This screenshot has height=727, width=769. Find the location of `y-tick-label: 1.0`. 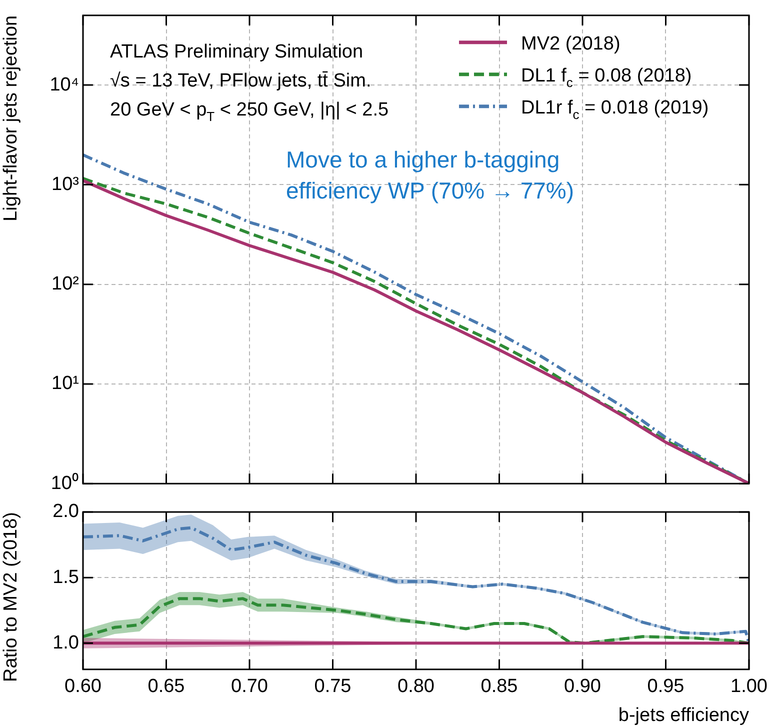

y-tick-label: 1.0 is located at coordinates (65, 643).